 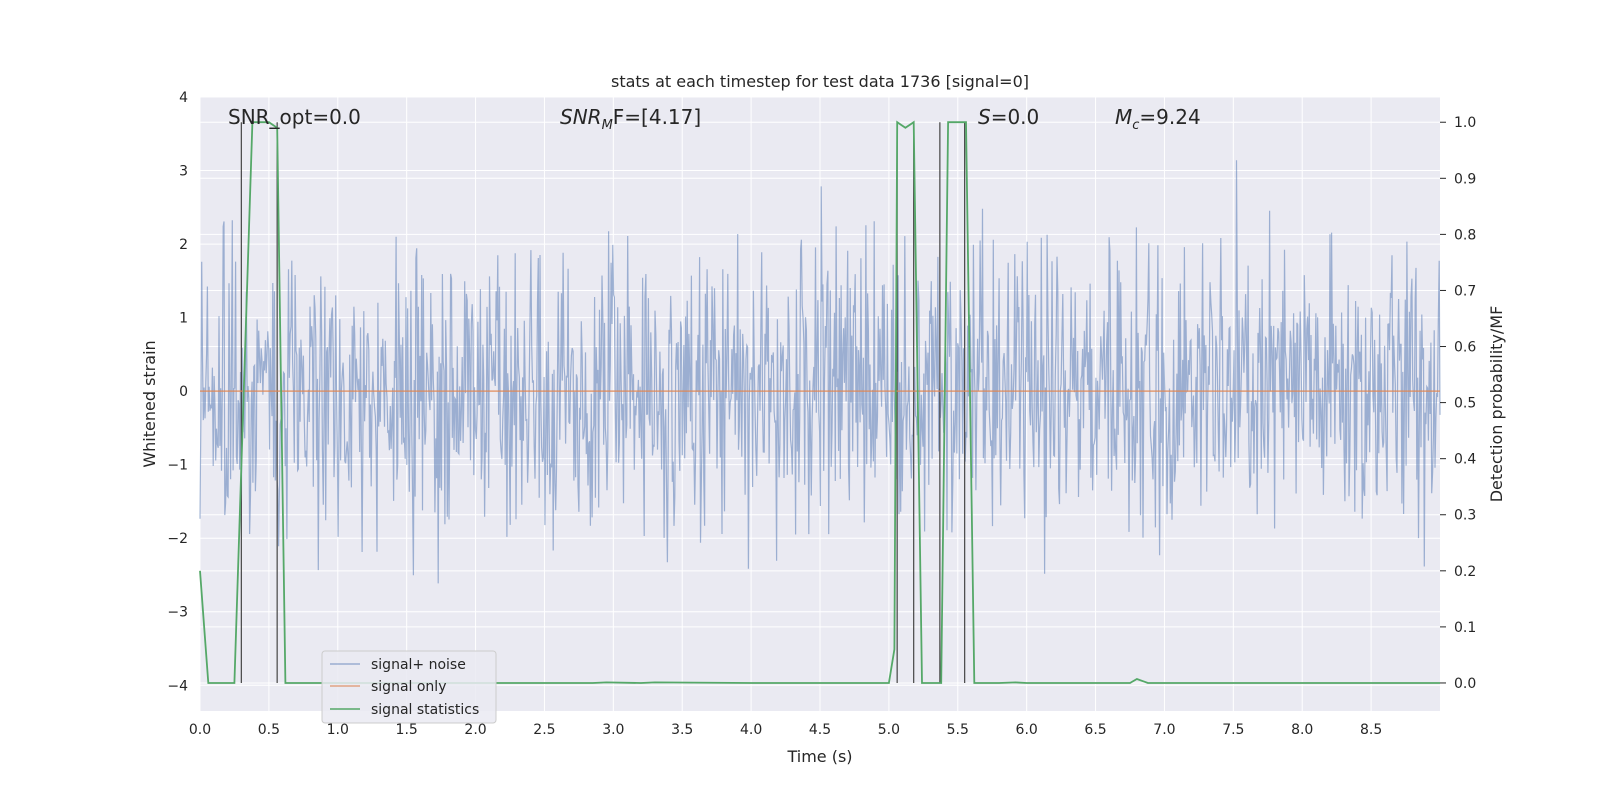 I want to click on x-tick-4.5: 4.5, so click(x=820, y=730).